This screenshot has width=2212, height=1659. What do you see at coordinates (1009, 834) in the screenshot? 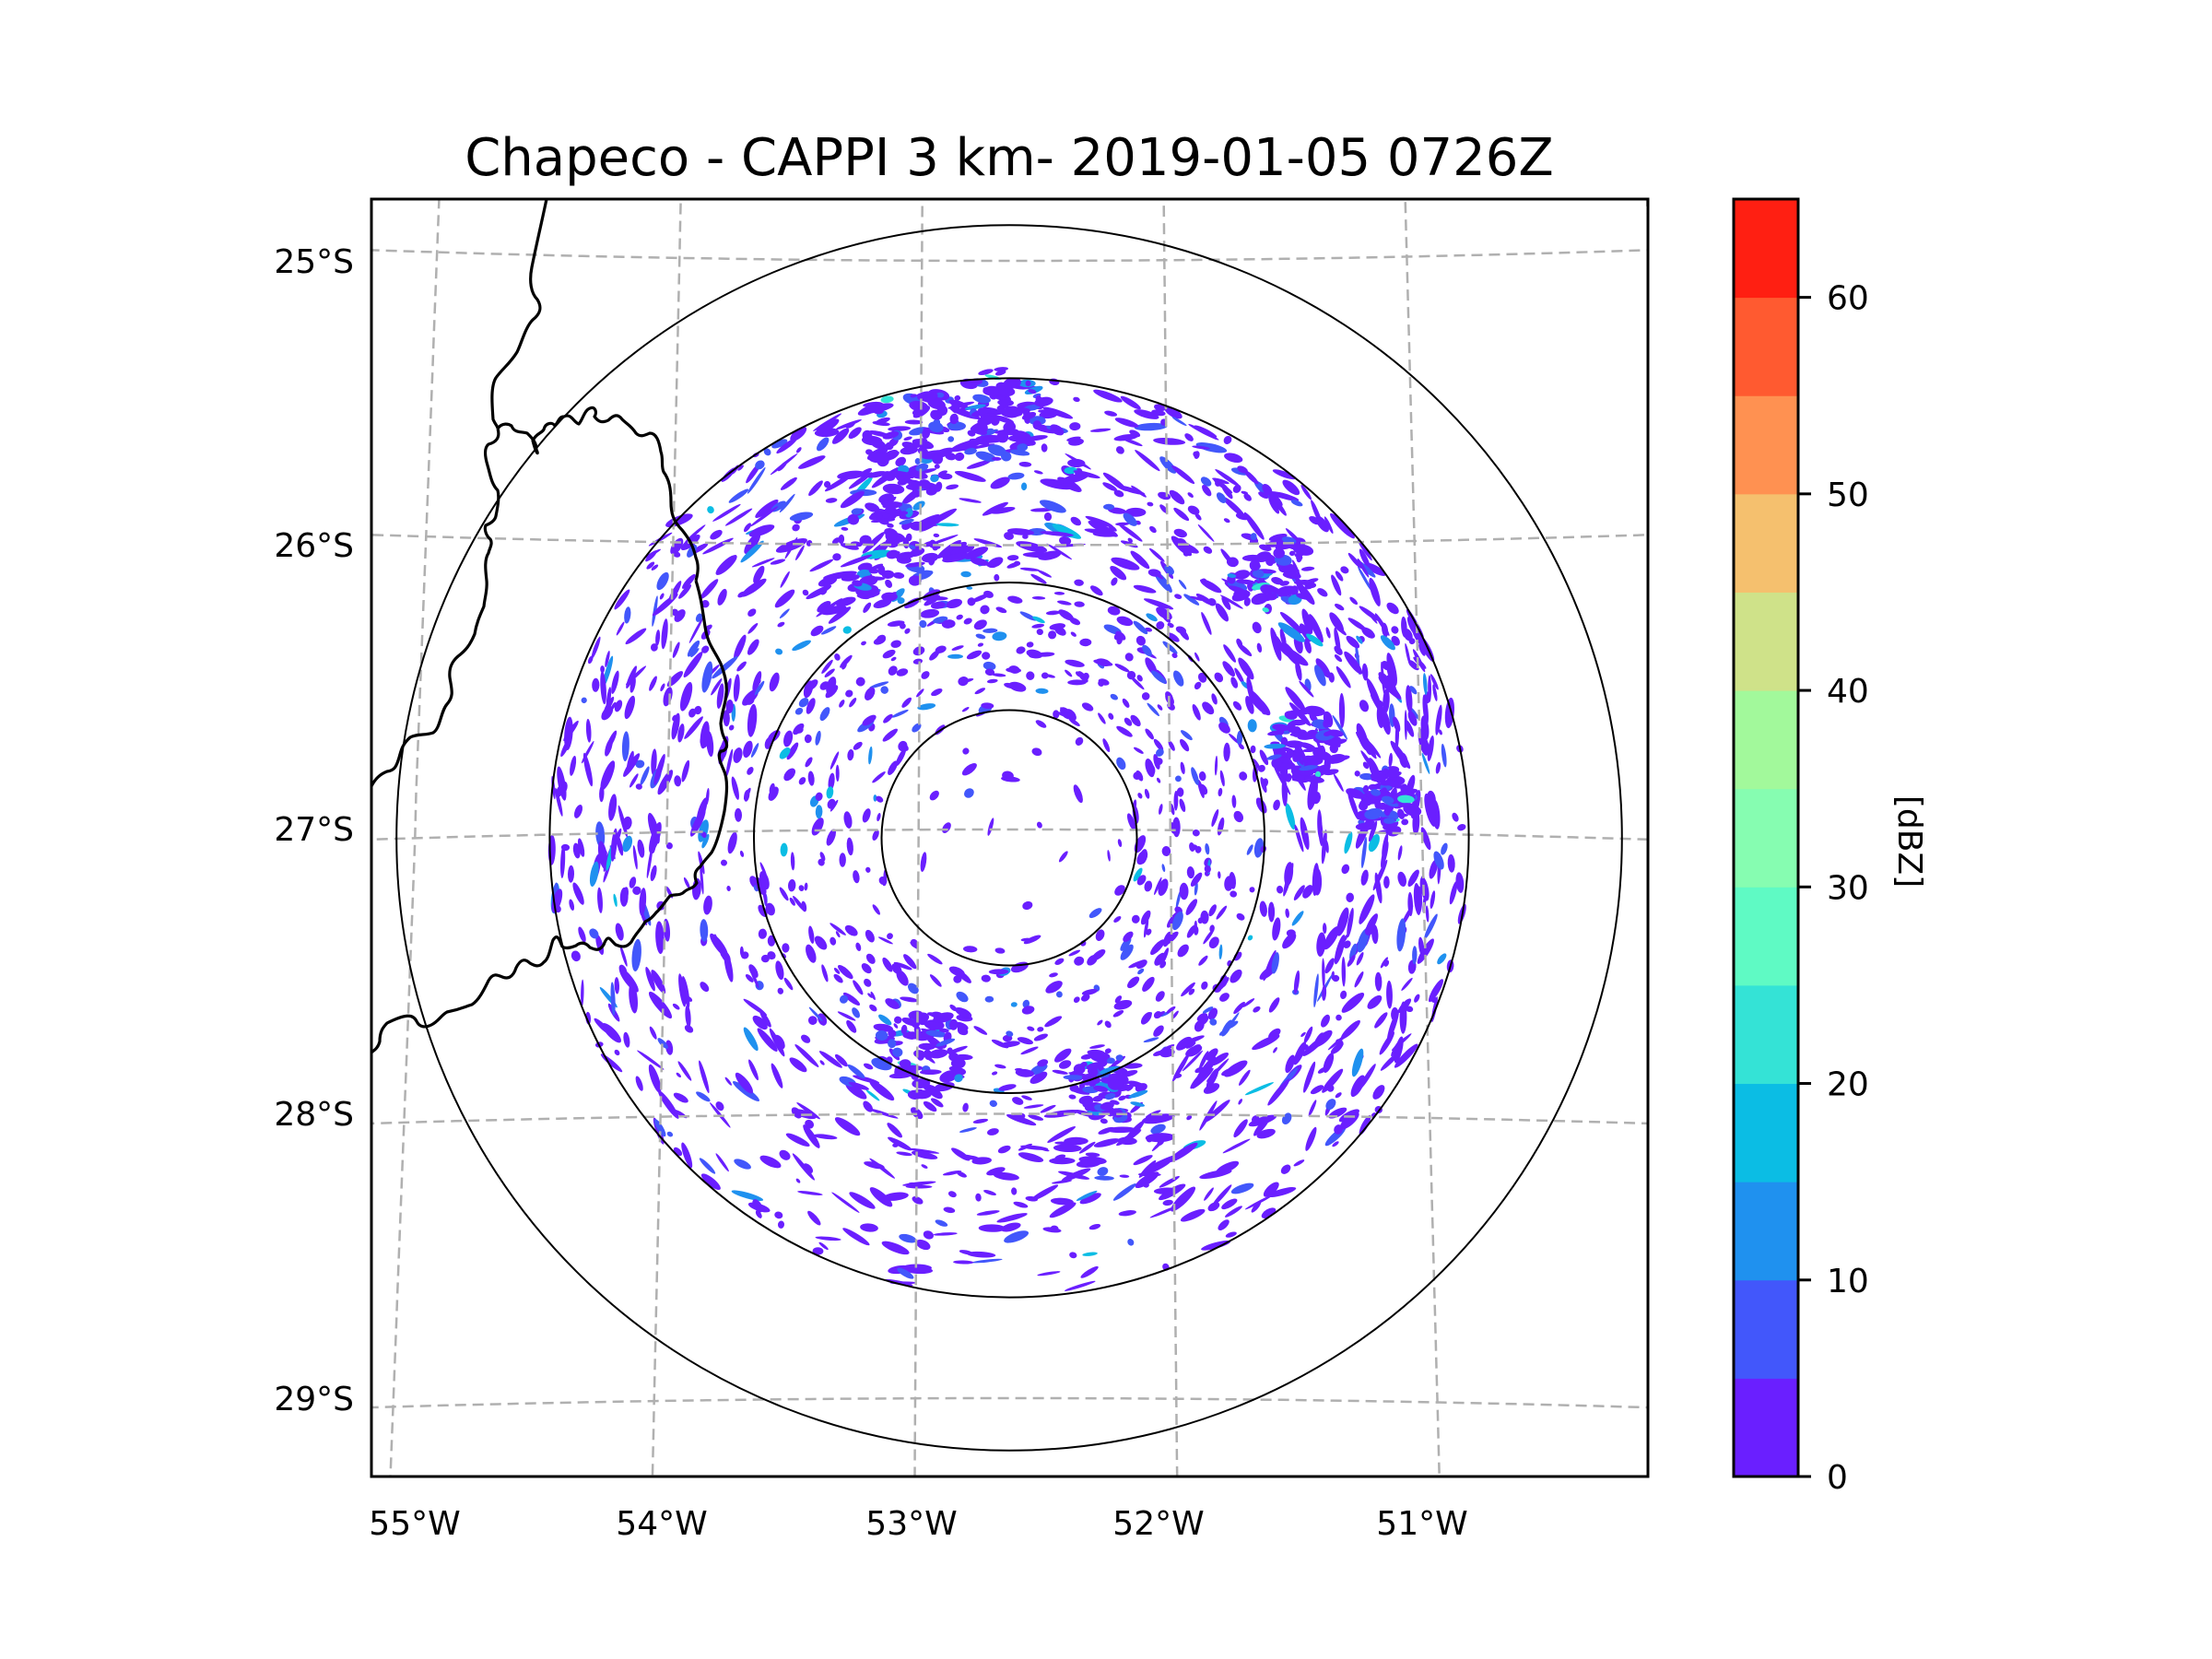
I see `parallel-line` at bounding box center [1009, 834].